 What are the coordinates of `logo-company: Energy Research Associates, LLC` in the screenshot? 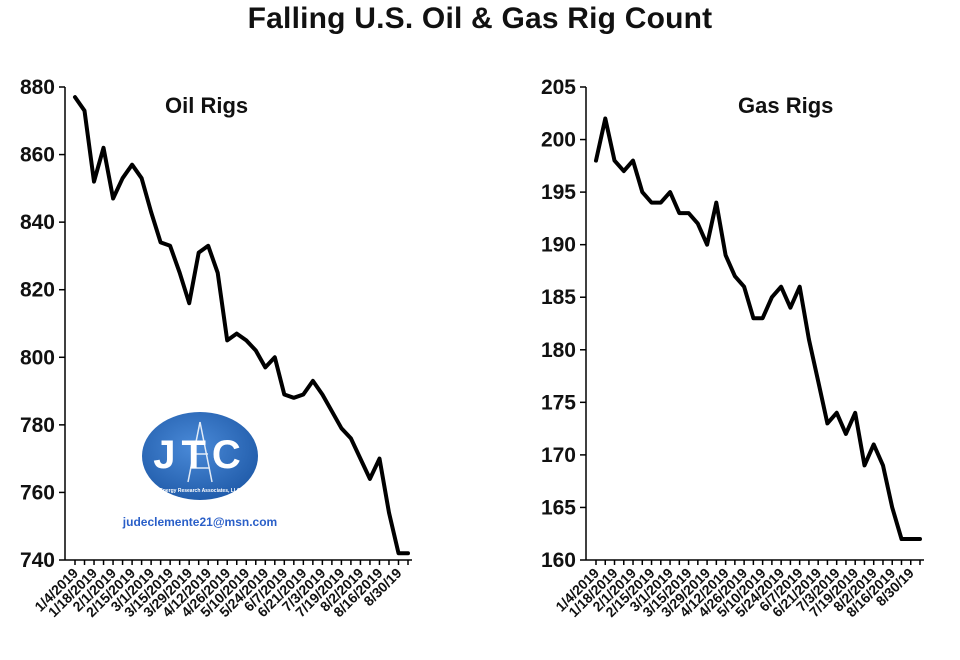 It's located at (200, 491).